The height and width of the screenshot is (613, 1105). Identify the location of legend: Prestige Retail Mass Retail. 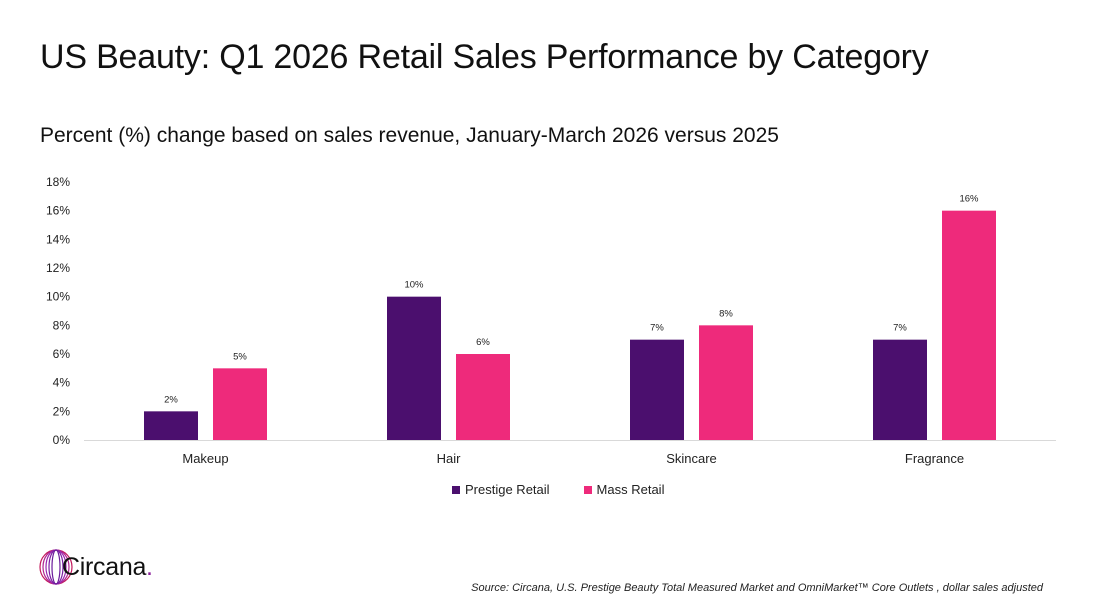
(558, 489).